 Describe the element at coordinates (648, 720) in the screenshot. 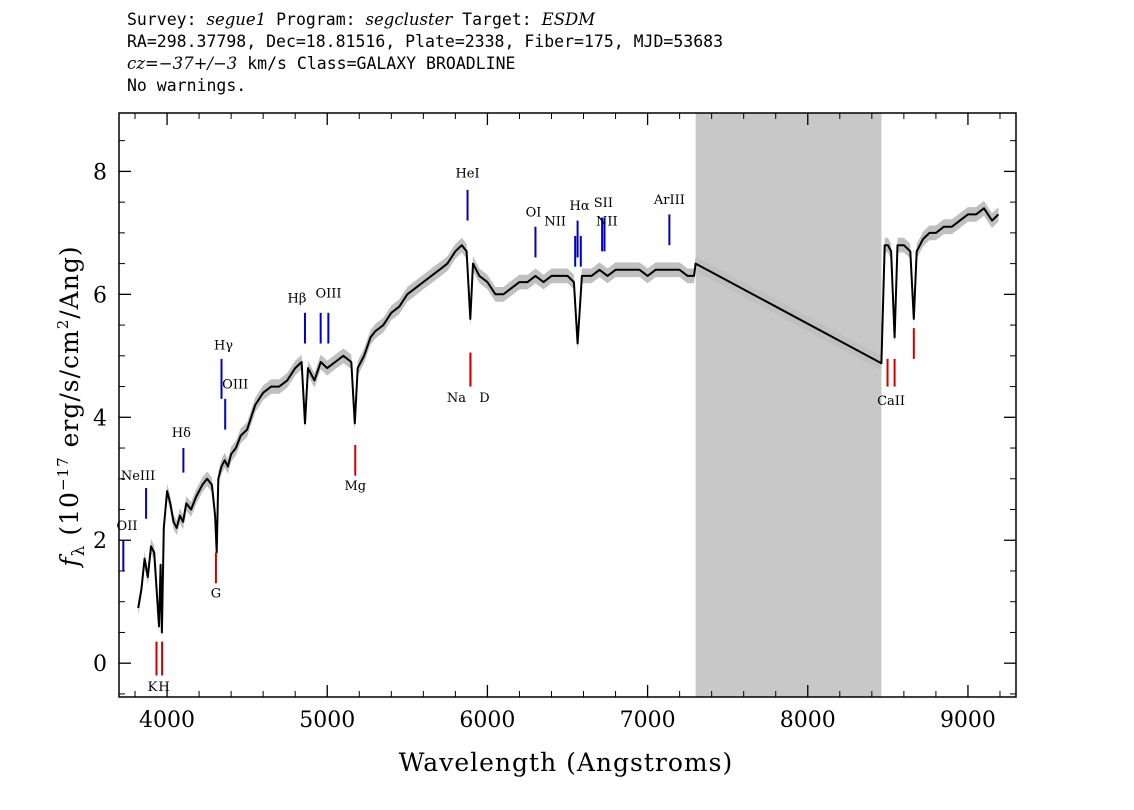

I see `x-tick-label-3: 7000` at that location.